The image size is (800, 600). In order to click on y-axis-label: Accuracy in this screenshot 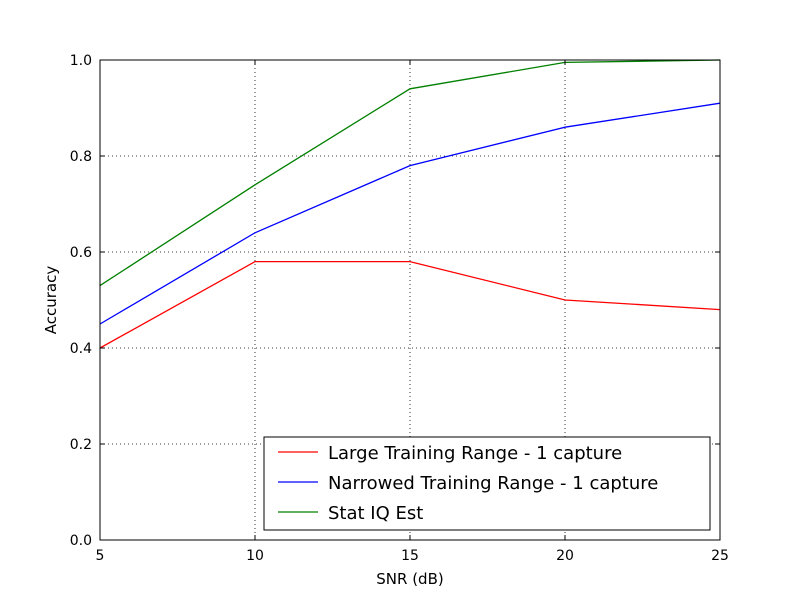, I will do `click(51, 300)`.